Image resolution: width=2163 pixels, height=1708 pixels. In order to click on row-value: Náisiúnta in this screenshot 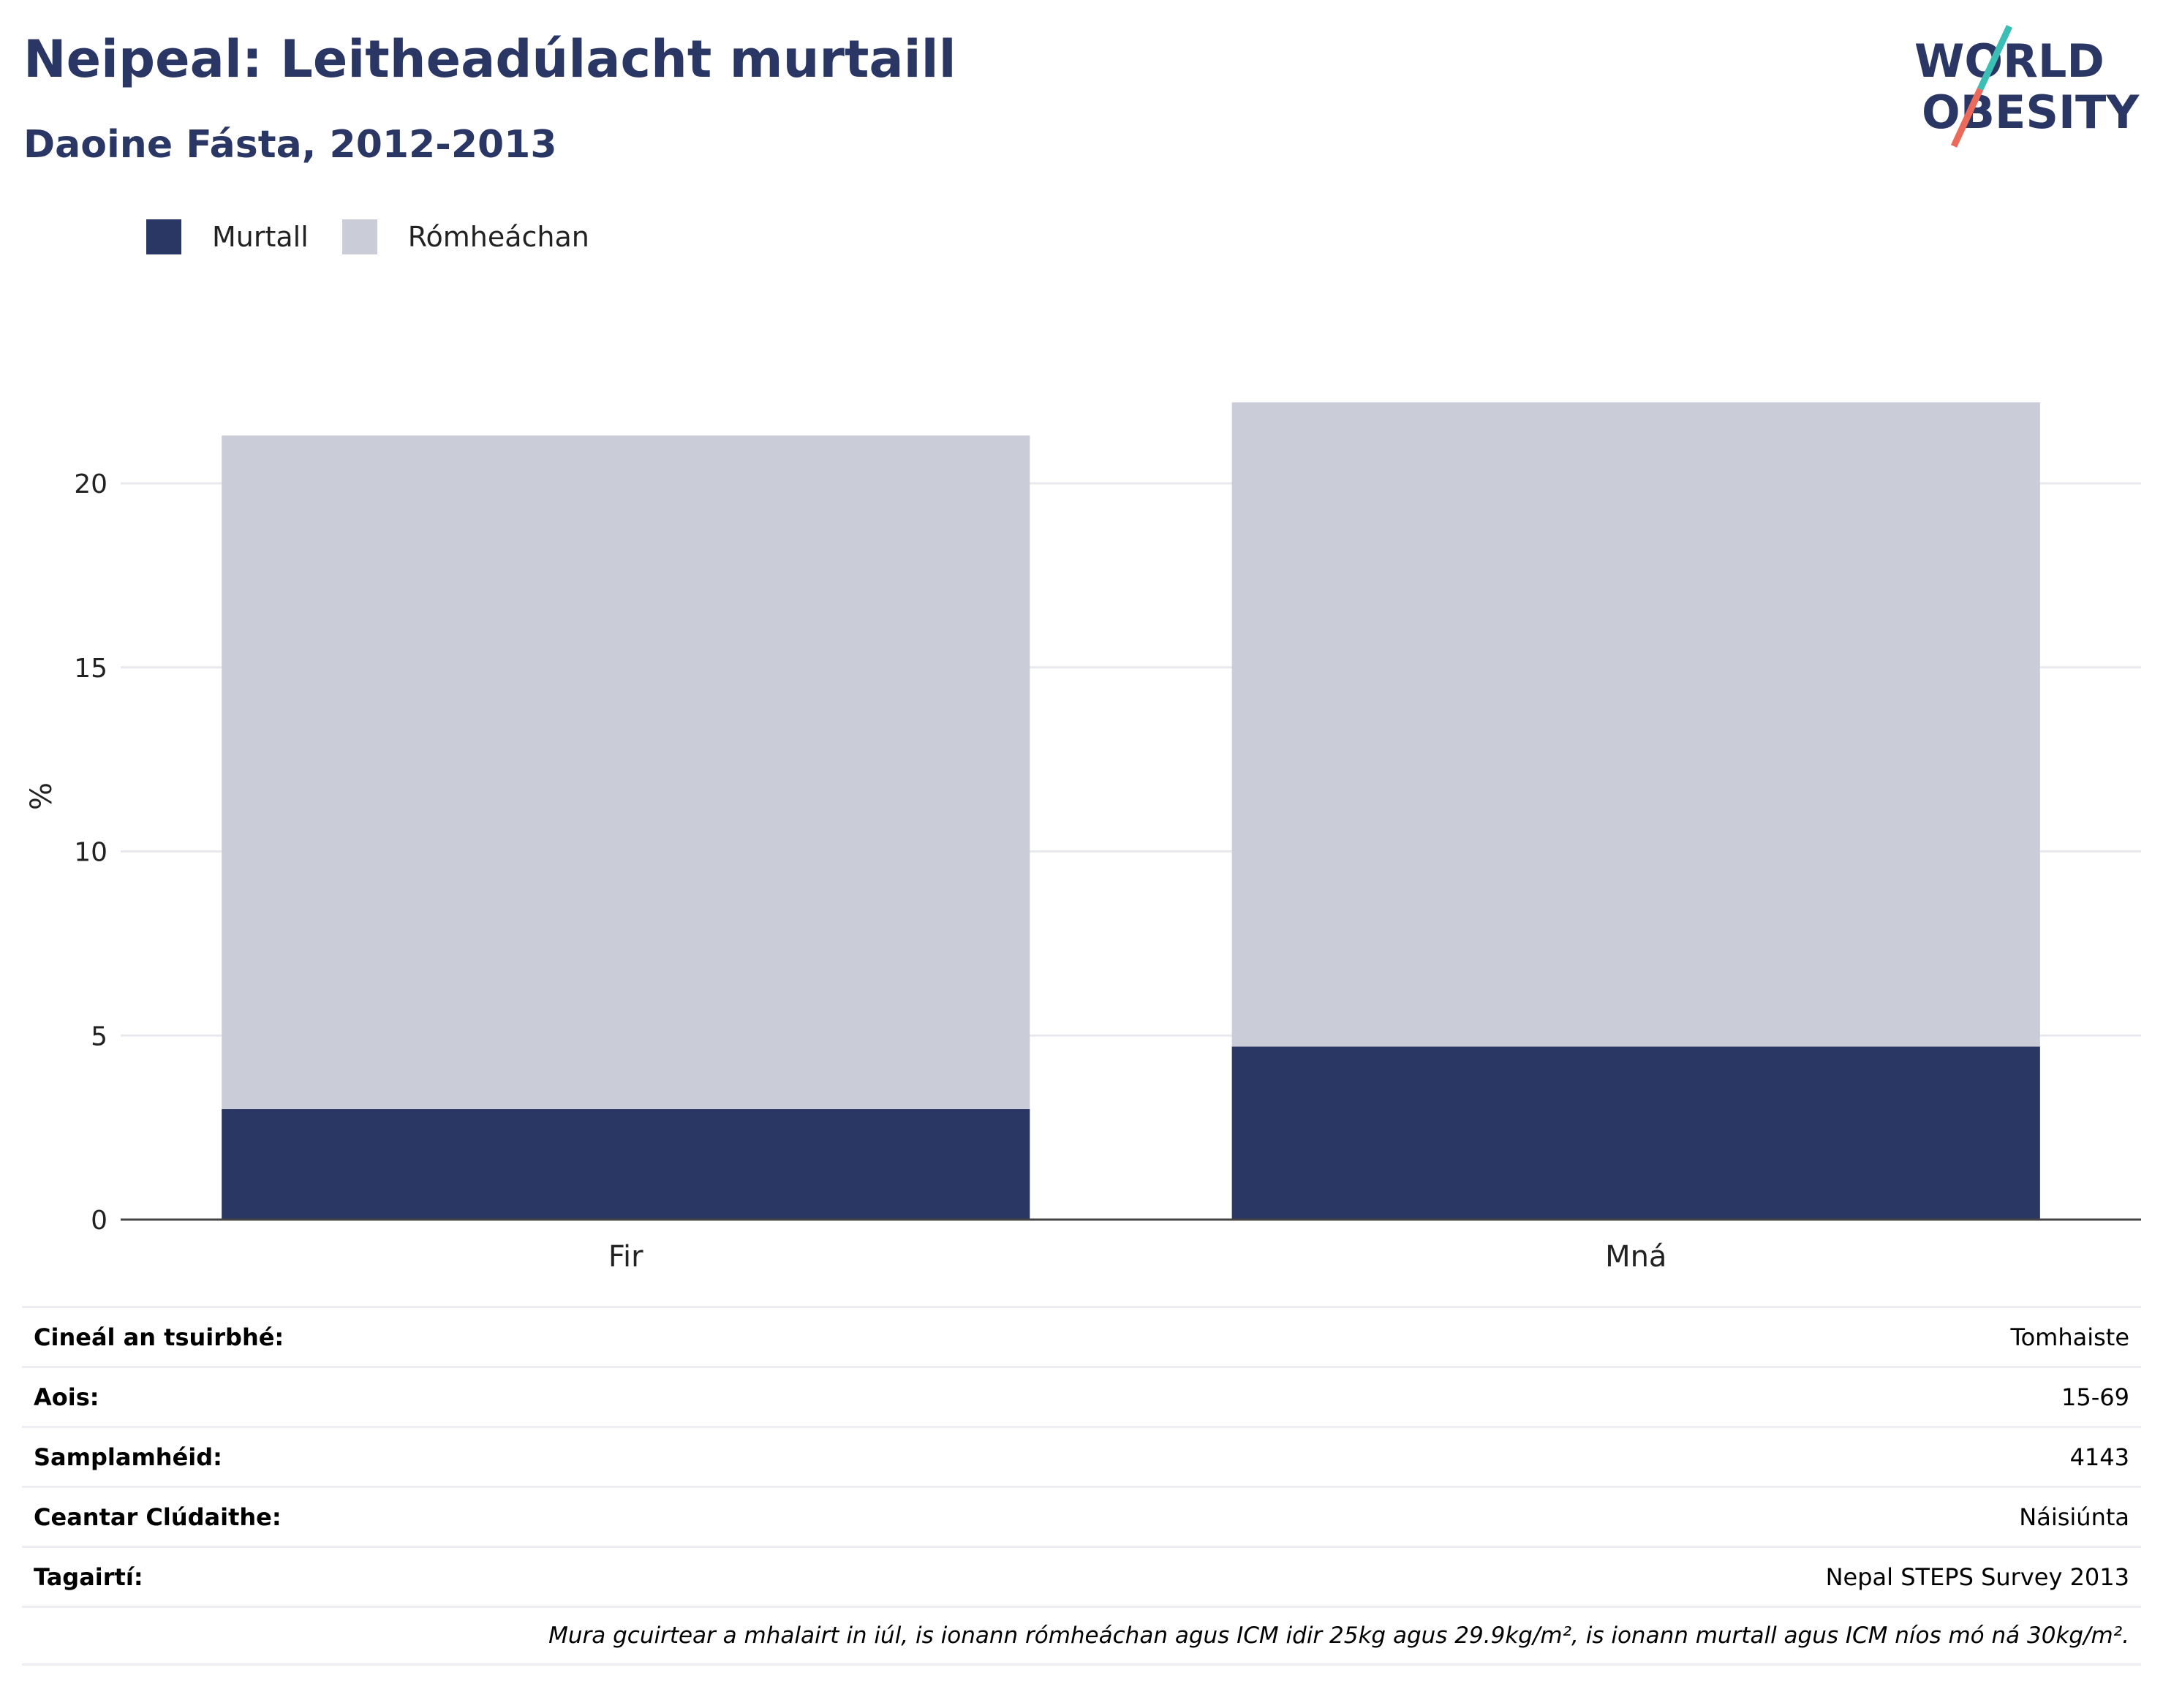, I will do `click(2074, 1517)`.